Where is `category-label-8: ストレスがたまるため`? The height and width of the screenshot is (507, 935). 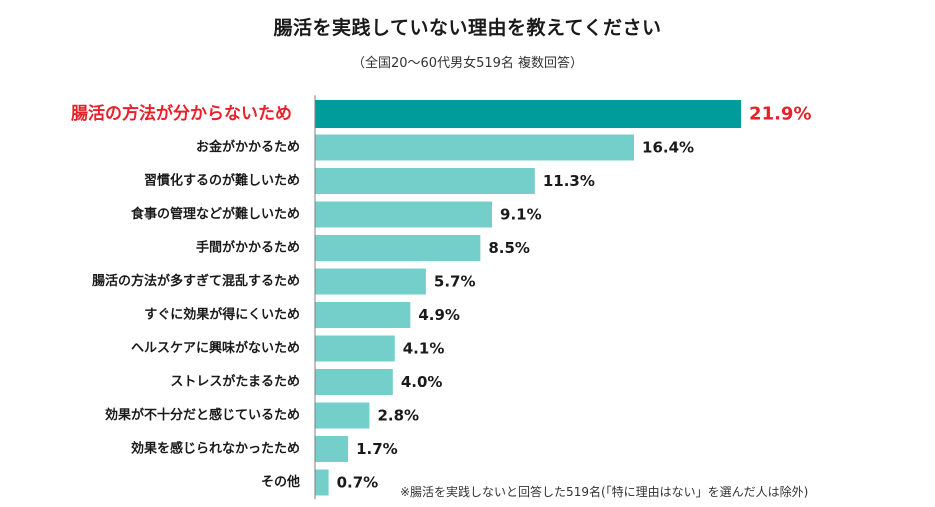
category-label-8: ストレスがたまるため is located at coordinates (235, 382).